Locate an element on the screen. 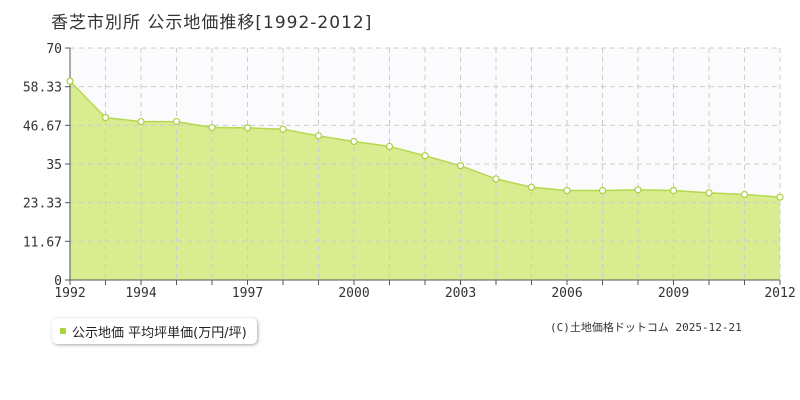 The height and width of the screenshot is (400, 800). x-tick-label: 2000 is located at coordinates (353, 293).